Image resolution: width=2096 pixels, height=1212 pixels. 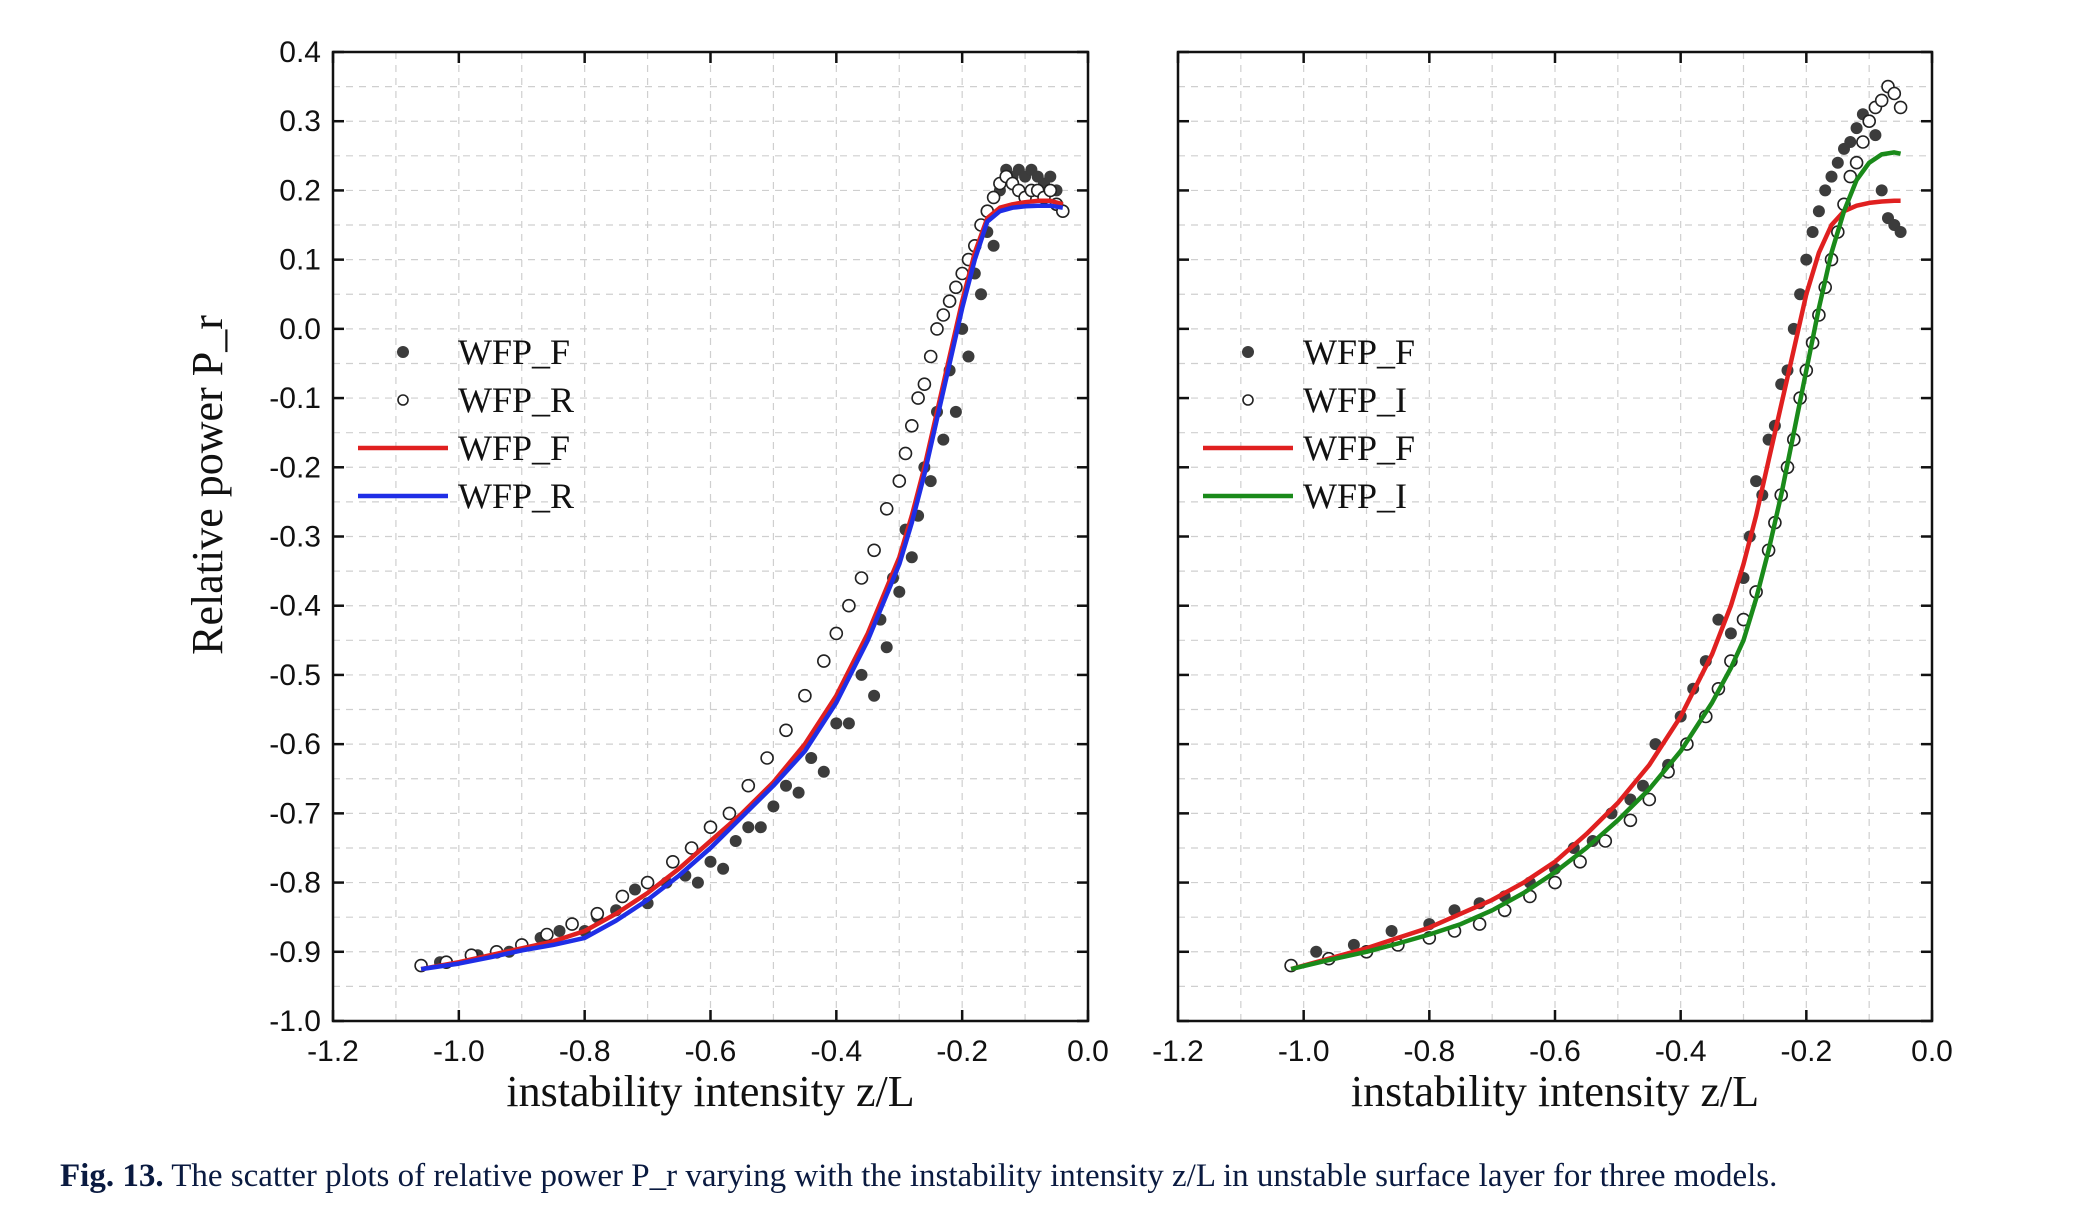 What do you see at coordinates (295, 883) in the screenshot?
I see `y-tick-label: -0.8` at bounding box center [295, 883].